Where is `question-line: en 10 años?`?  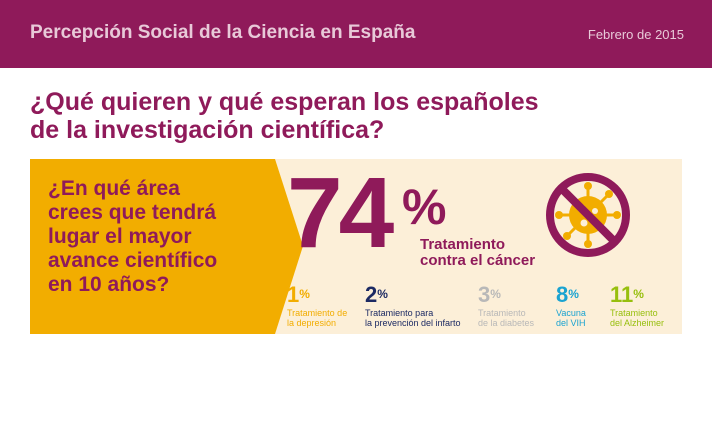
question-line: en 10 años? is located at coordinates (109, 284).